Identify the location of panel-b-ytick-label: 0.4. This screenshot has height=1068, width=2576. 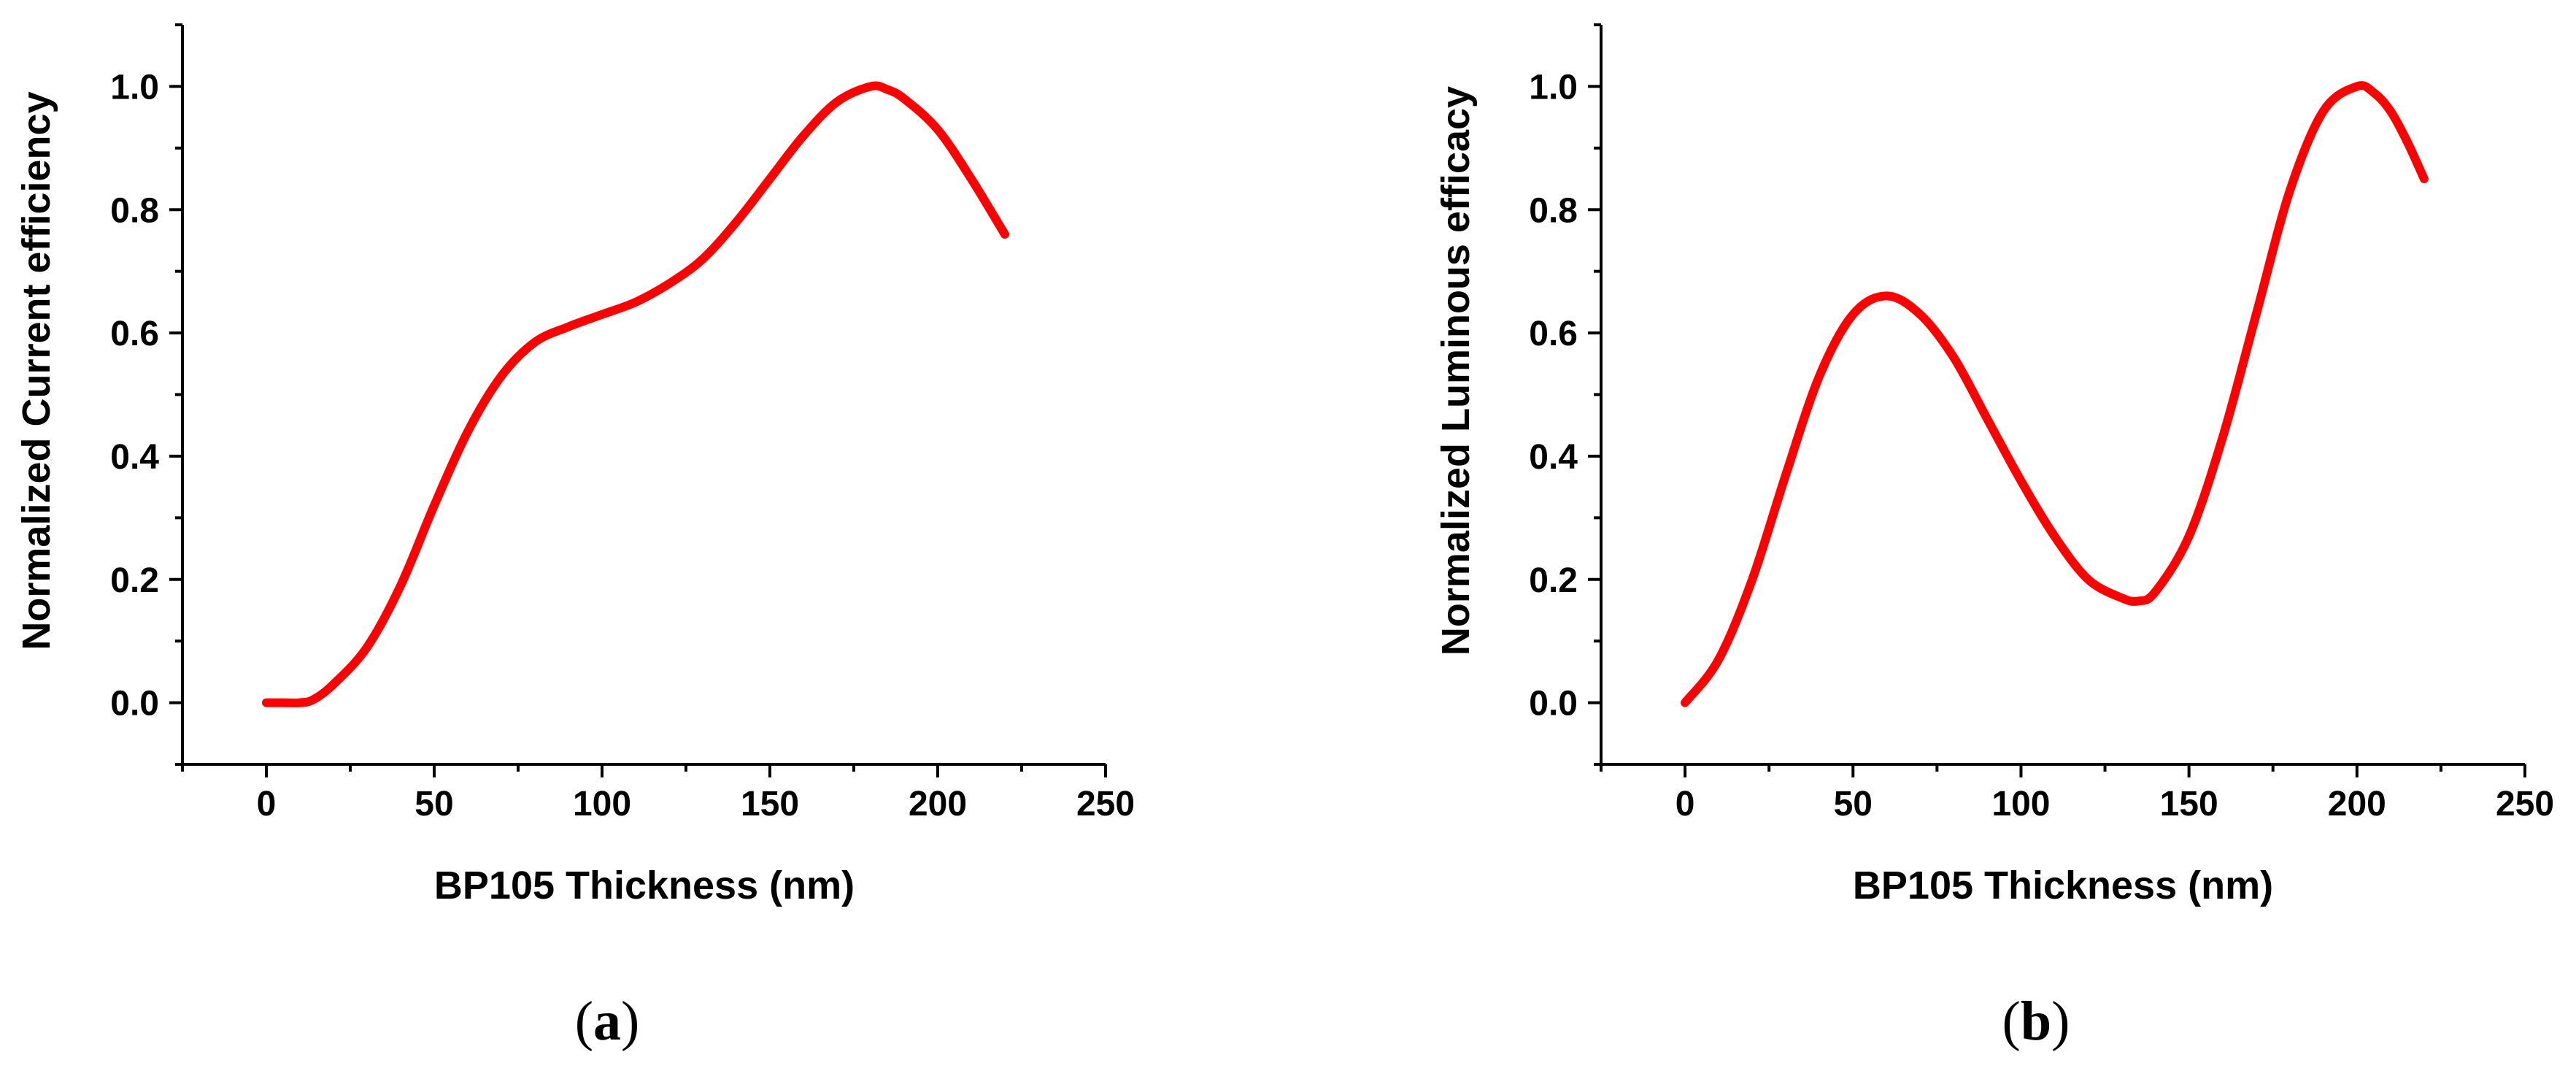
(1554, 458).